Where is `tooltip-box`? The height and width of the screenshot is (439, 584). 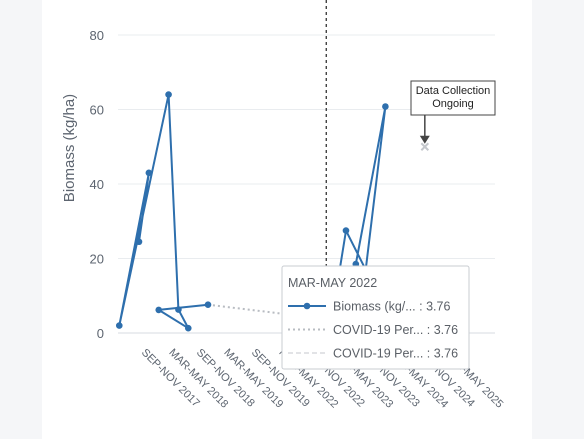 tooltip-box is located at coordinates (375, 317).